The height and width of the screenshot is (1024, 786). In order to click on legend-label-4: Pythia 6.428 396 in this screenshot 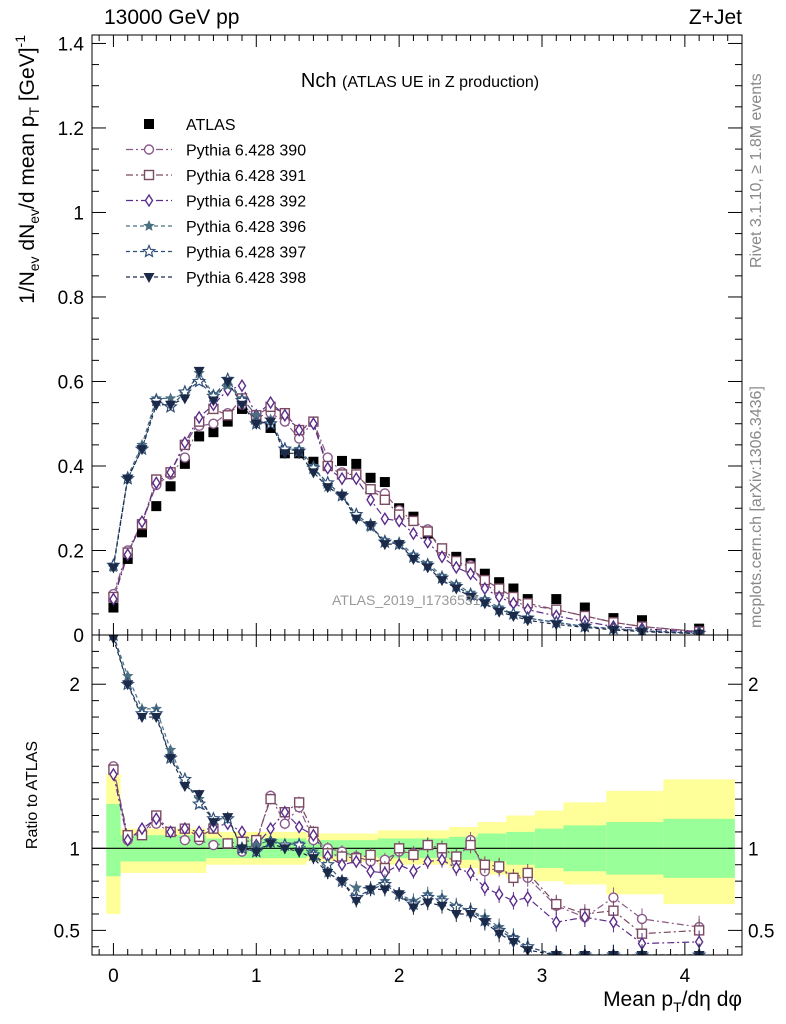, I will do `click(246, 227)`.